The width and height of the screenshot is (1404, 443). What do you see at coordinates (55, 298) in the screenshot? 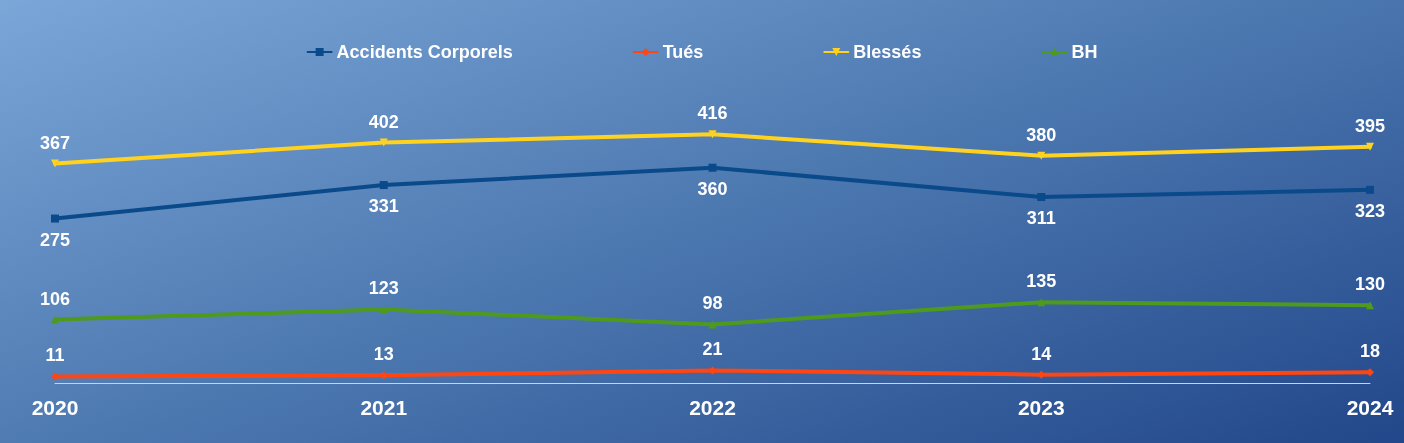
I see `data-label: 106` at bounding box center [55, 298].